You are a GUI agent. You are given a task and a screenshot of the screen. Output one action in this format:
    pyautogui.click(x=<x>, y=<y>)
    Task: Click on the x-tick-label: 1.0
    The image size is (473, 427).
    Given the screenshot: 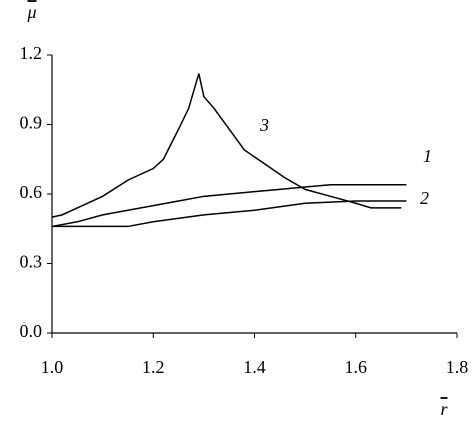 What is the action you would take?
    pyautogui.click(x=52, y=367)
    